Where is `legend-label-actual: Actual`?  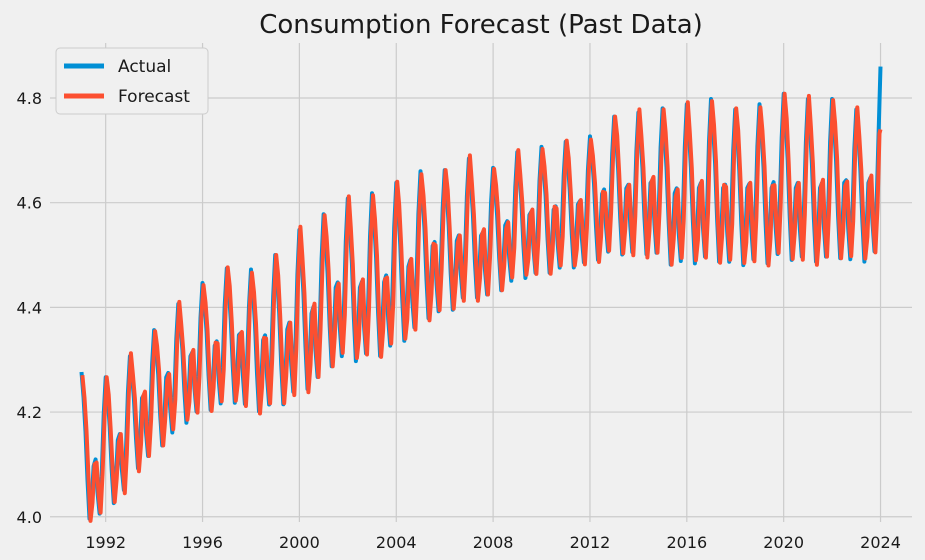 legend-label-actual: Actual is located at coordinates (144, 67).